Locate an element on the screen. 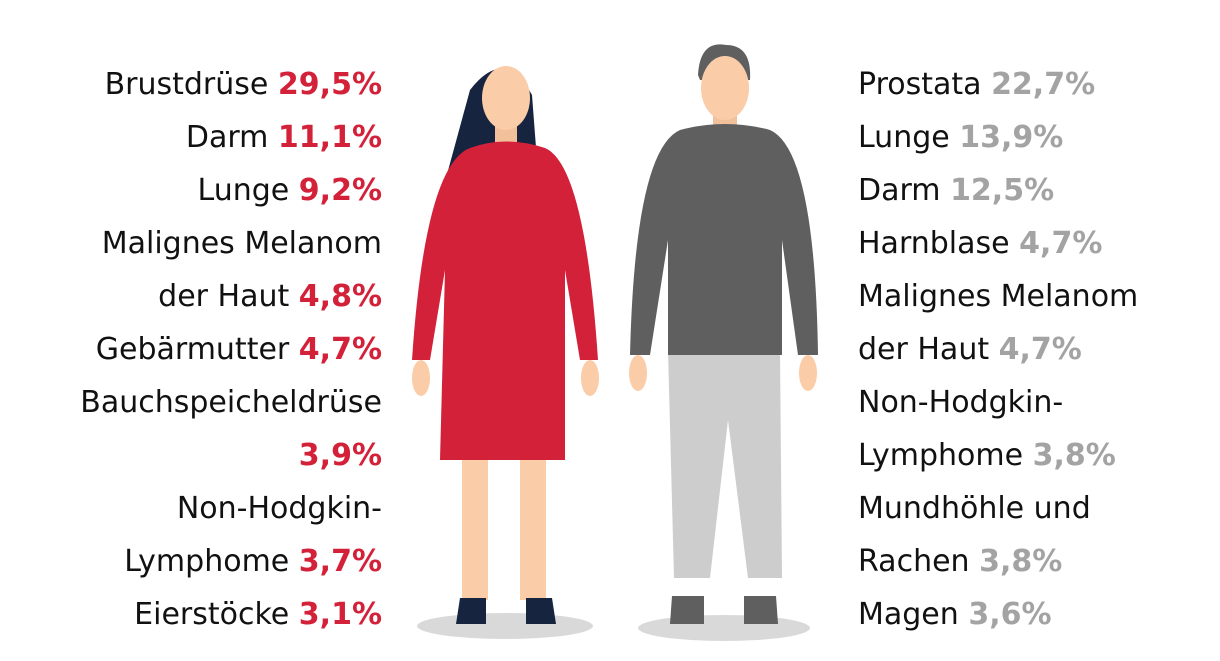  entry: Harnblase 4,7% is located at coordinates (1028, 243).